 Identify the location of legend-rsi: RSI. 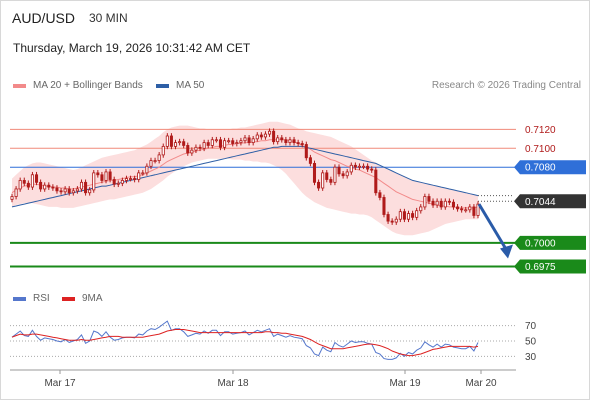
(31, 298).